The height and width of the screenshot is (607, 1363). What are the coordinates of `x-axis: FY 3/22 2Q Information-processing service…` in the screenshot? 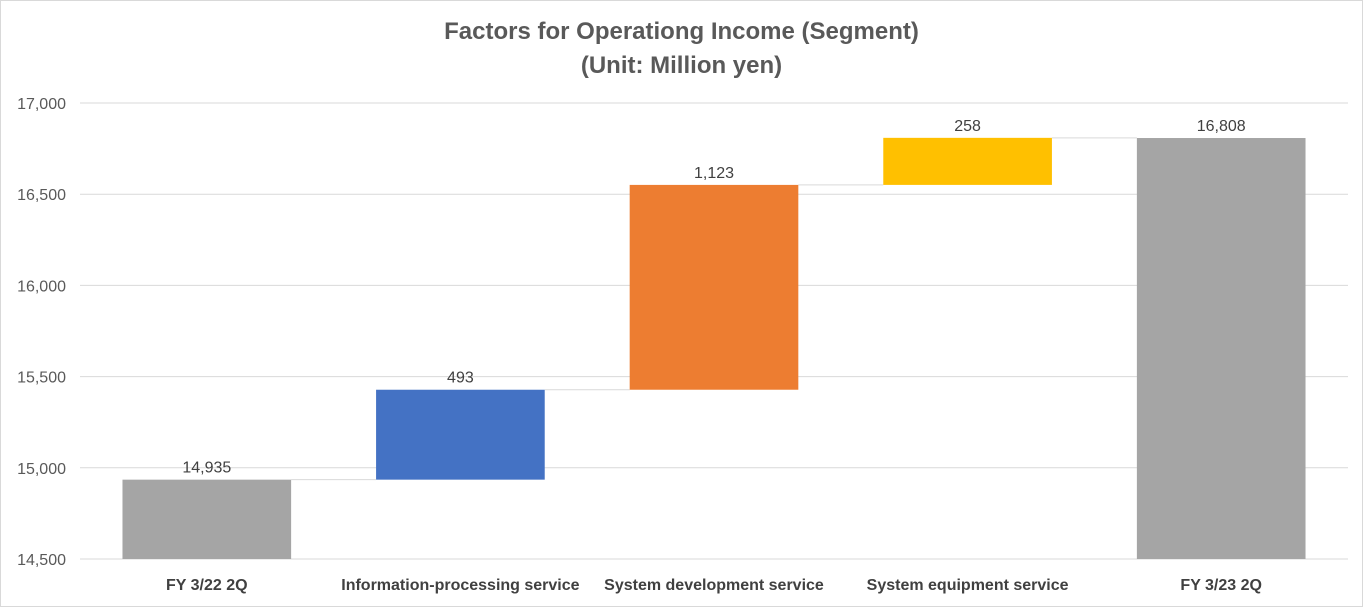 It's located at (714, 585).